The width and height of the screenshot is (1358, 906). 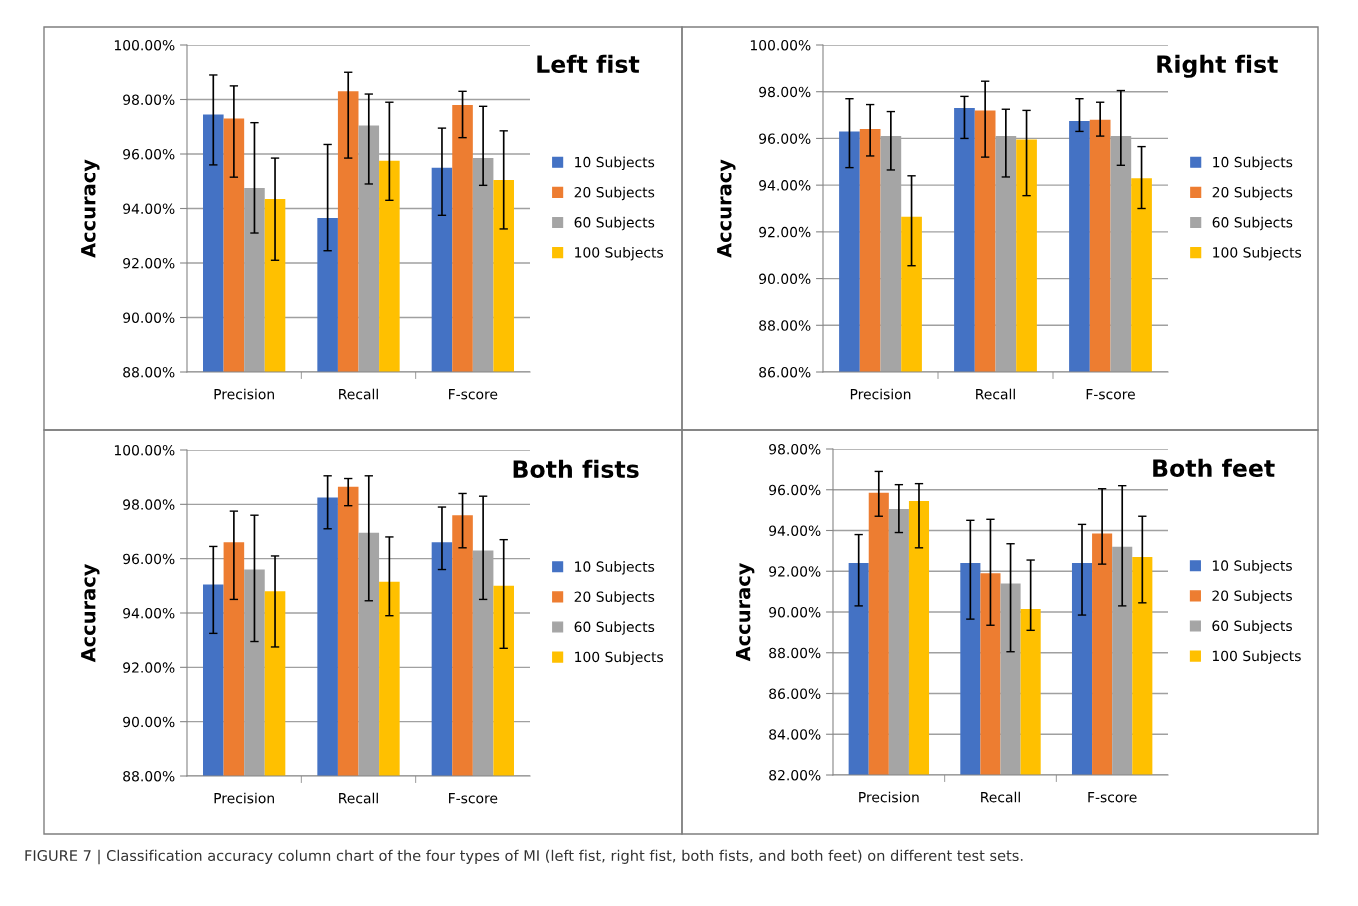 What do you see at coordinates (795, 775) in the screenshot?
I see `y-tick-label: 82.00%` at bounding box center [795, 775].